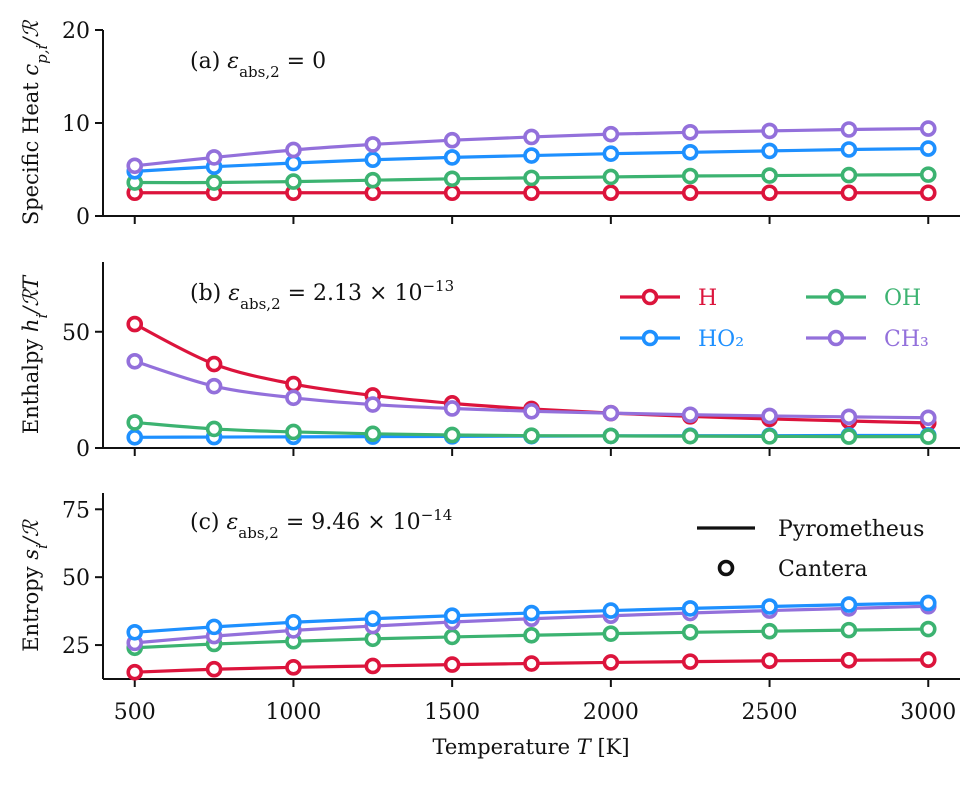 The height and width of the screenshot is (785, 980). What do you see at coordinates (611, 712) in the screenshot?
I see `x-tick-label: 2000` at bounding box center [611, 712].